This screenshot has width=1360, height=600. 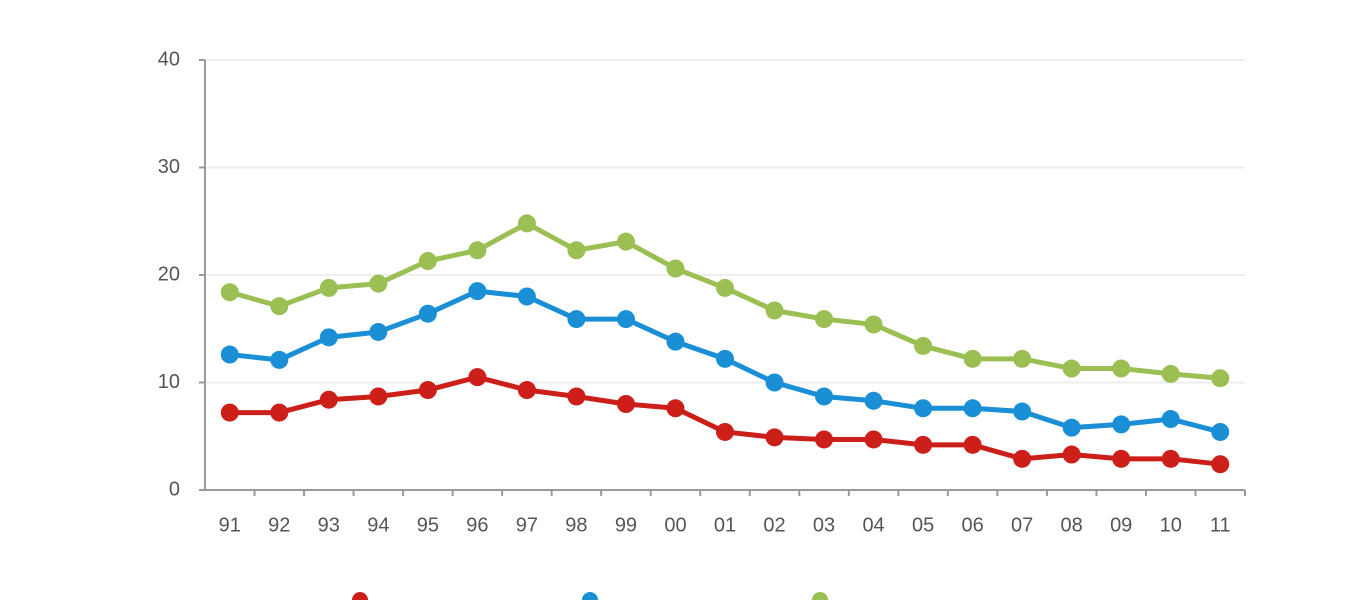 I want to click on y-tick-label: 40, so click(x=169, y=59).